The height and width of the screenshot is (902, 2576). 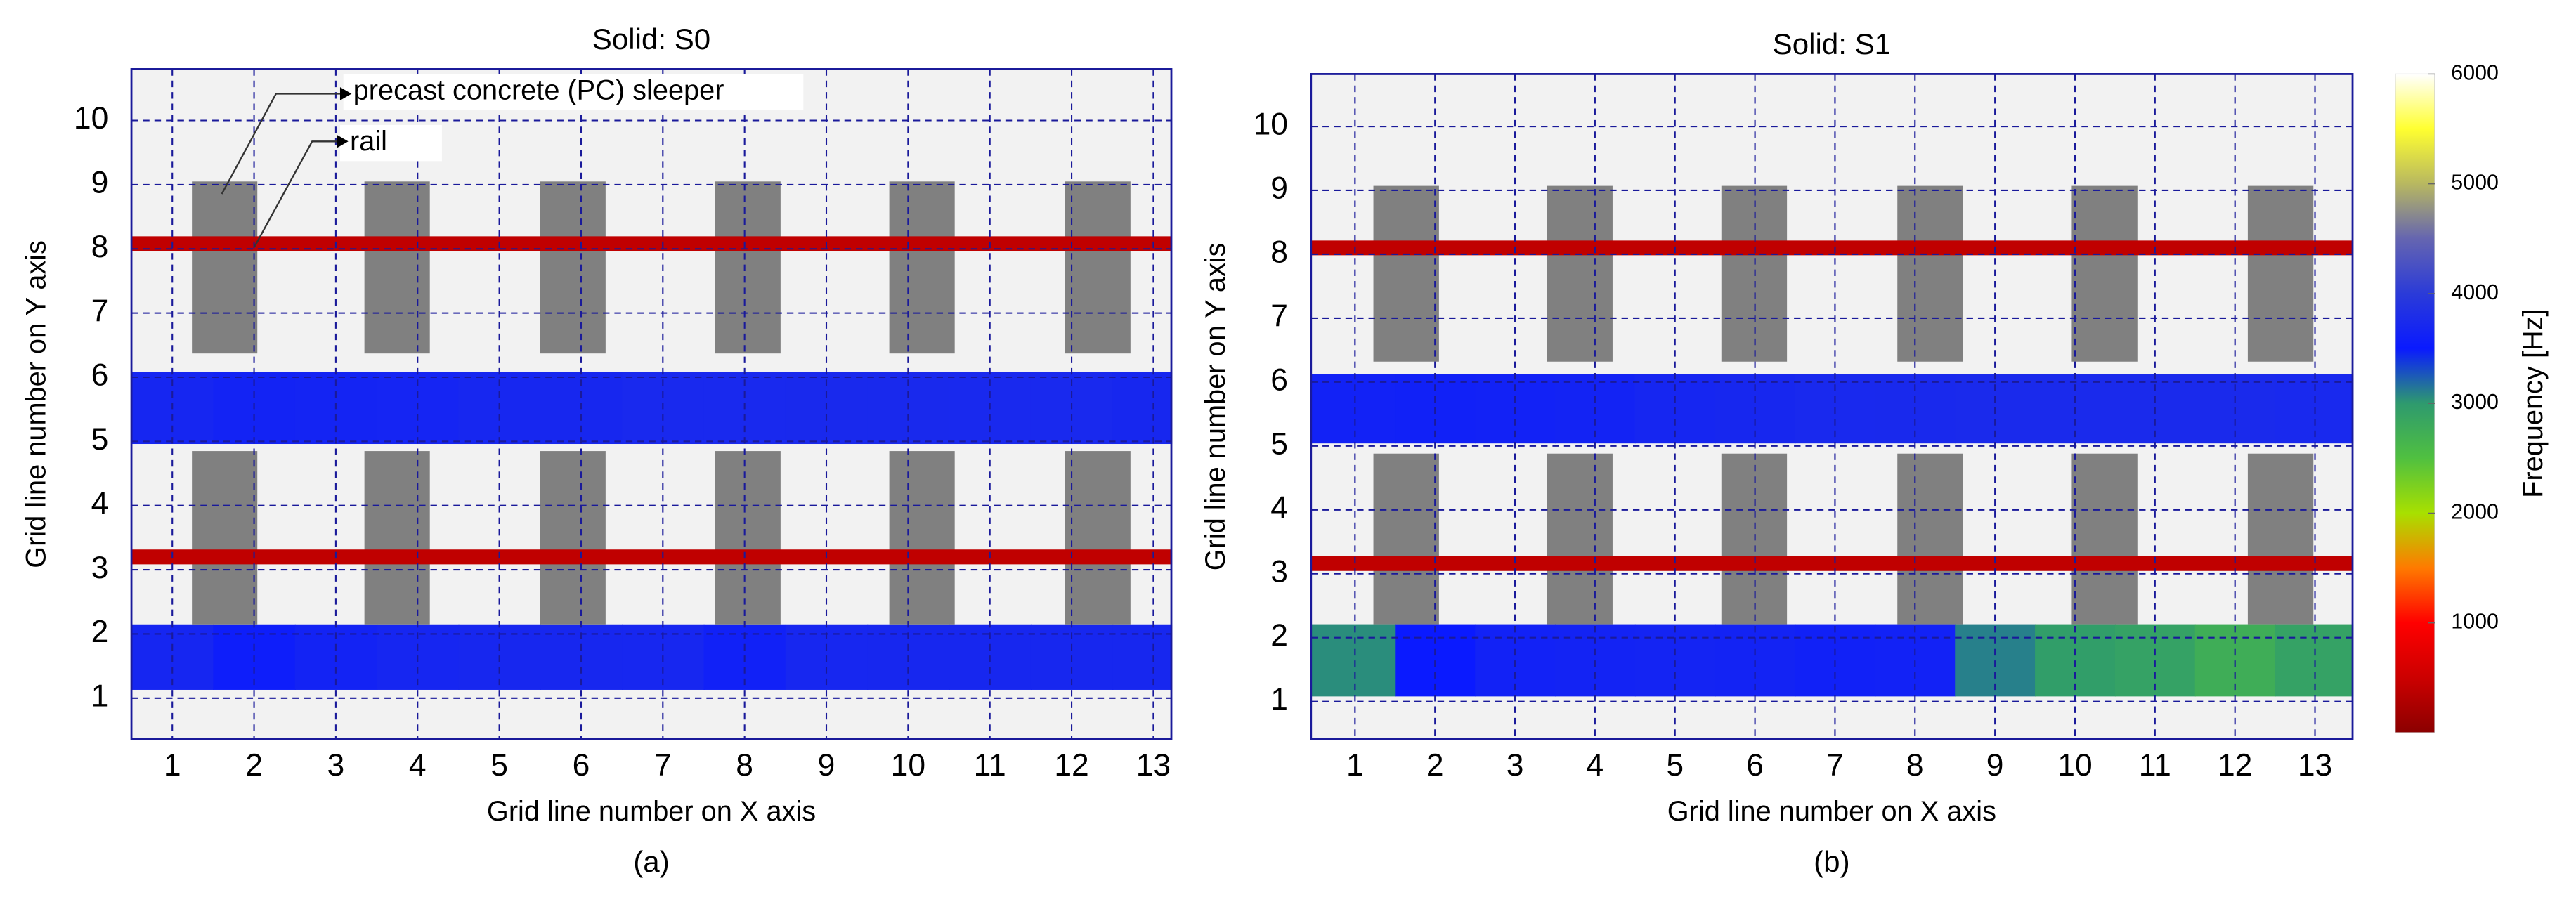 What do you see at coordinates (100, 439) in the screenshot?
I see `y-tick-label: 5` at bounding box center [100, 439].